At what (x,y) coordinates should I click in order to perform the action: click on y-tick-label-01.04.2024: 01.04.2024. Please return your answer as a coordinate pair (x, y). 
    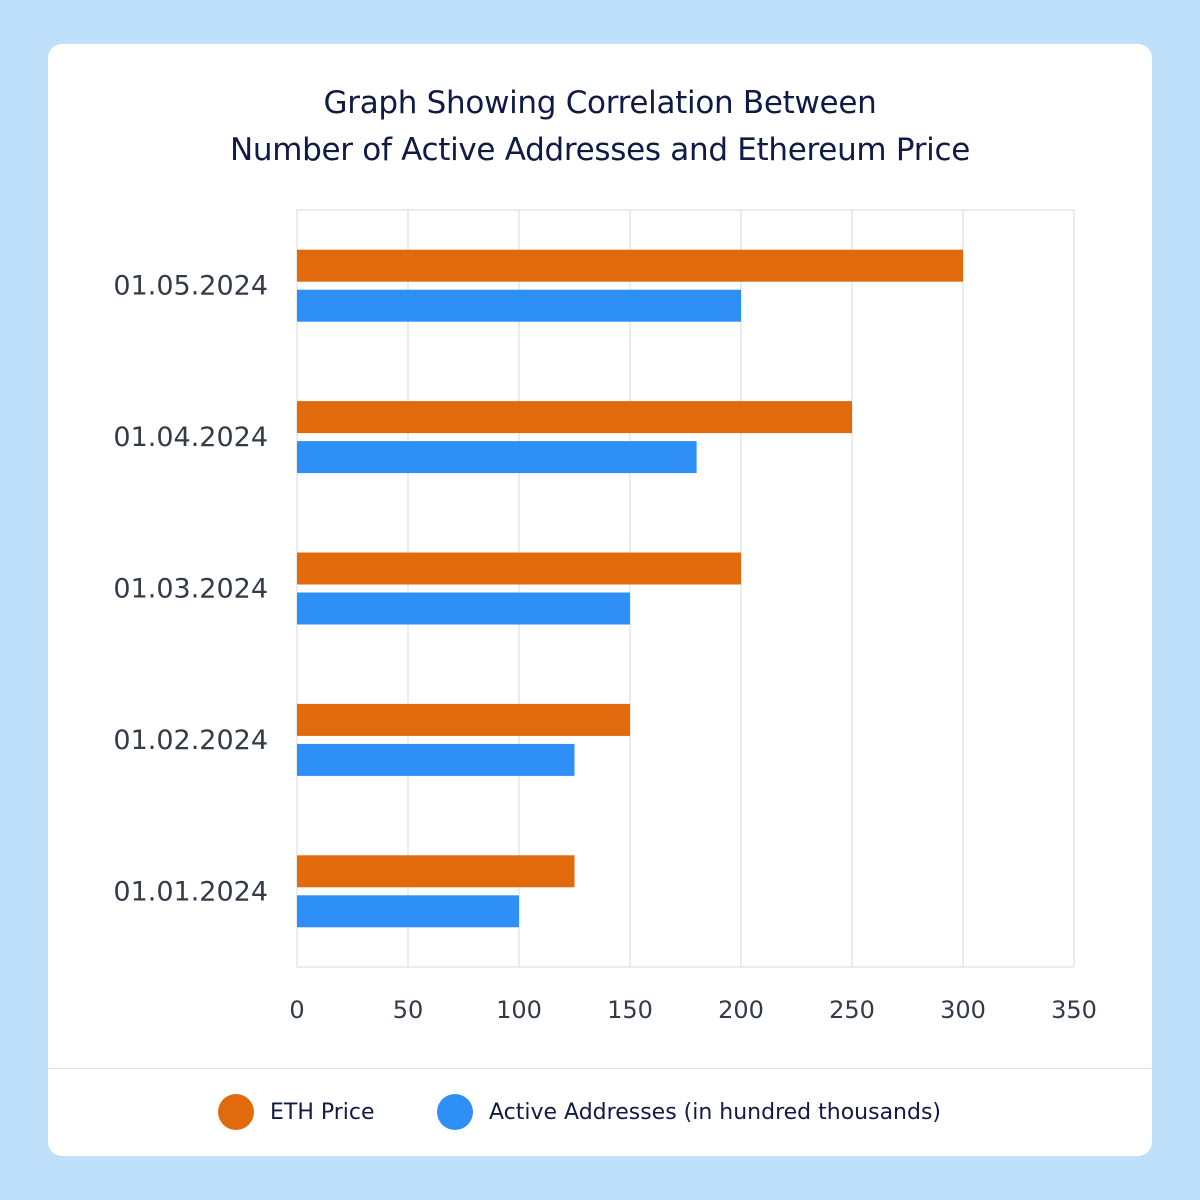
    Looking at the image, I should click on (190, 437).